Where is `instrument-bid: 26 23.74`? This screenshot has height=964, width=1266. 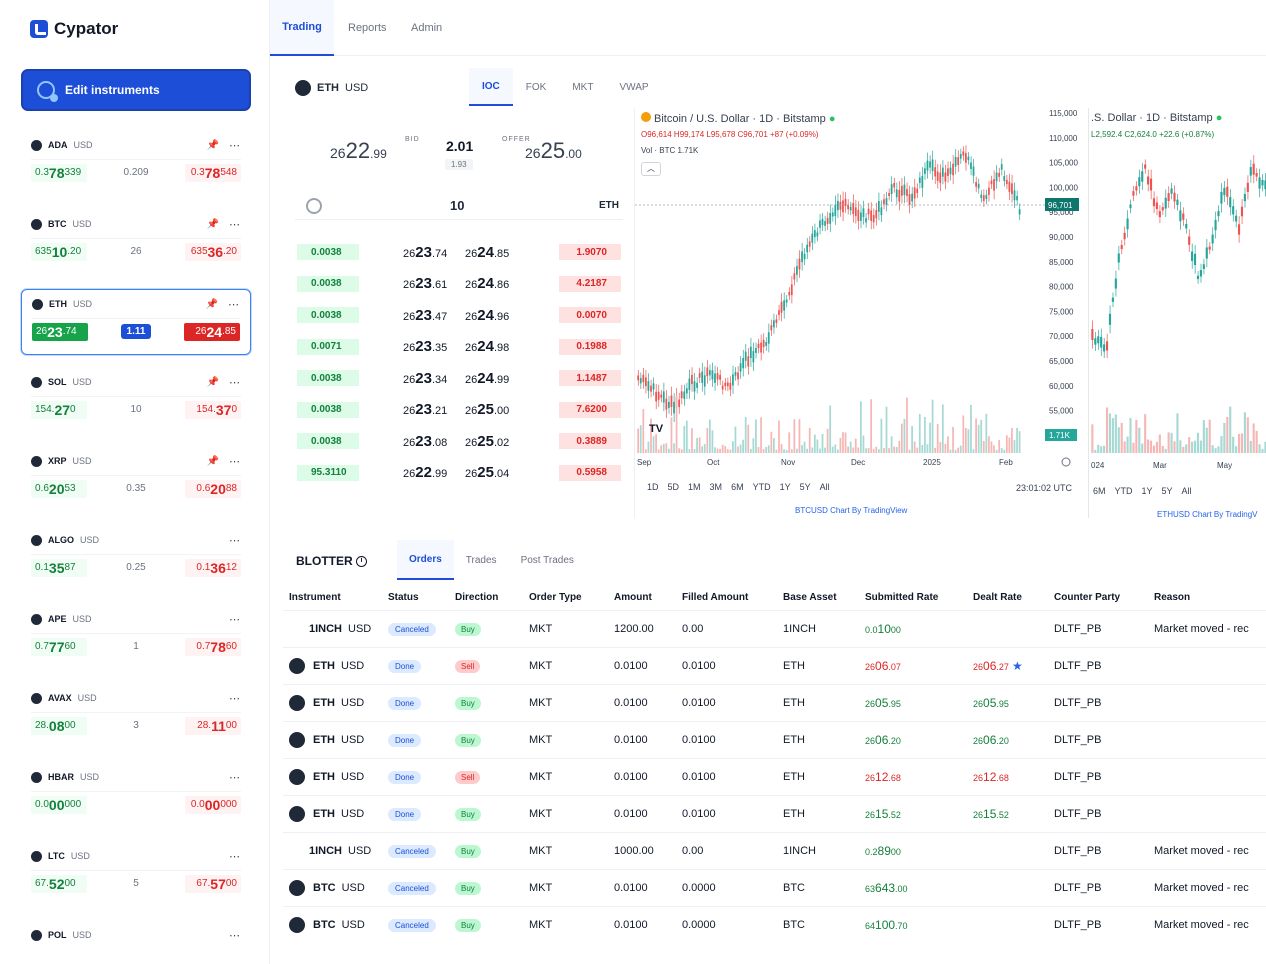
instrument-bid: 26 23.74 is located at coordinates (60, 331).